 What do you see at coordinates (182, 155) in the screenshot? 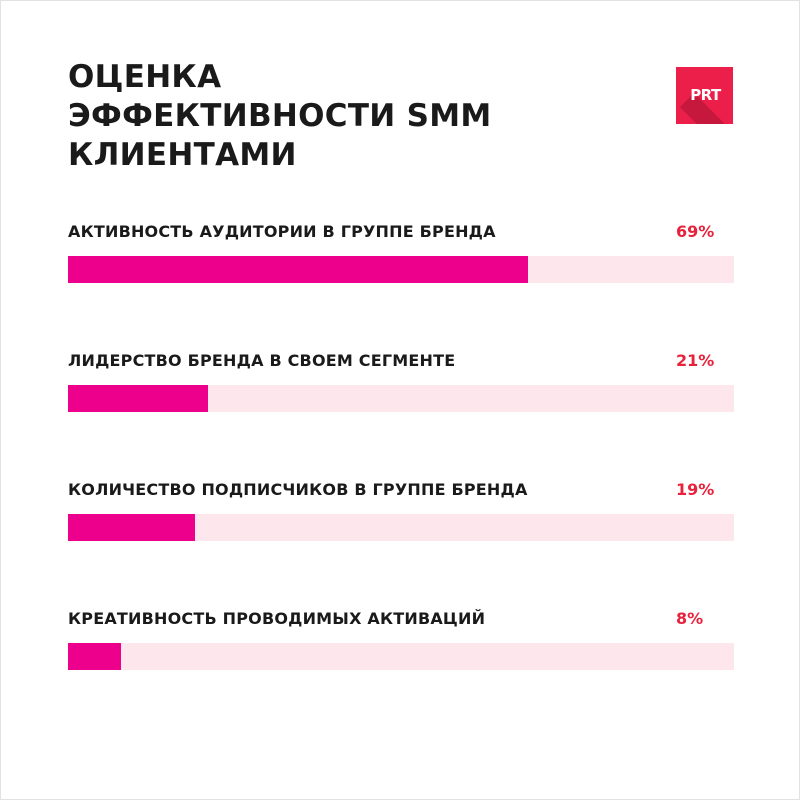
I see `title-line-3: КЛИЕНТАМИ` at bounding box center [182, 155].